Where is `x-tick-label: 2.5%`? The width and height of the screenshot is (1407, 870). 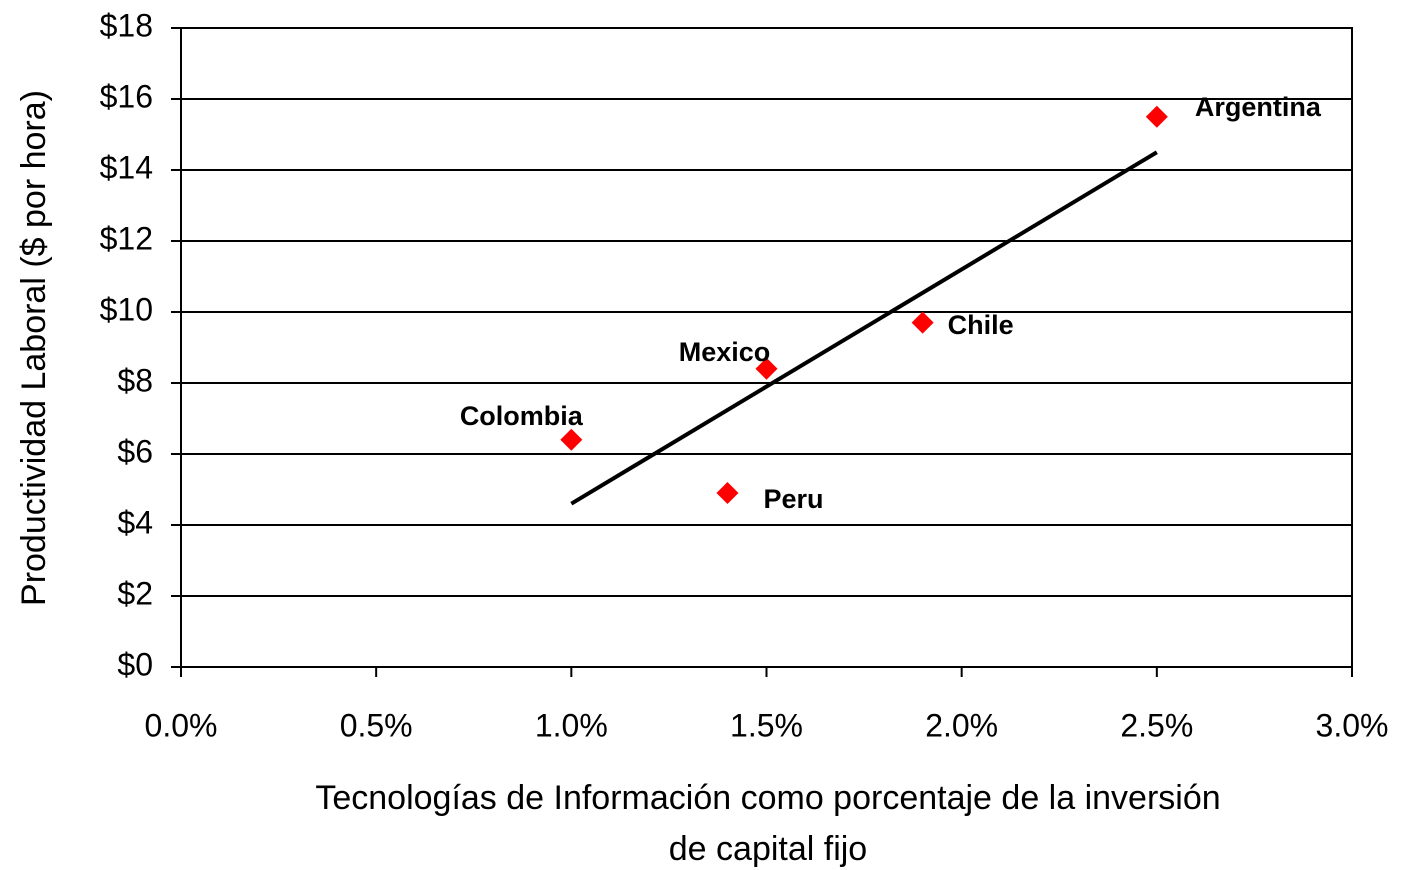 x-tick-label: 2.5% is located at coordinates (1156, 725).